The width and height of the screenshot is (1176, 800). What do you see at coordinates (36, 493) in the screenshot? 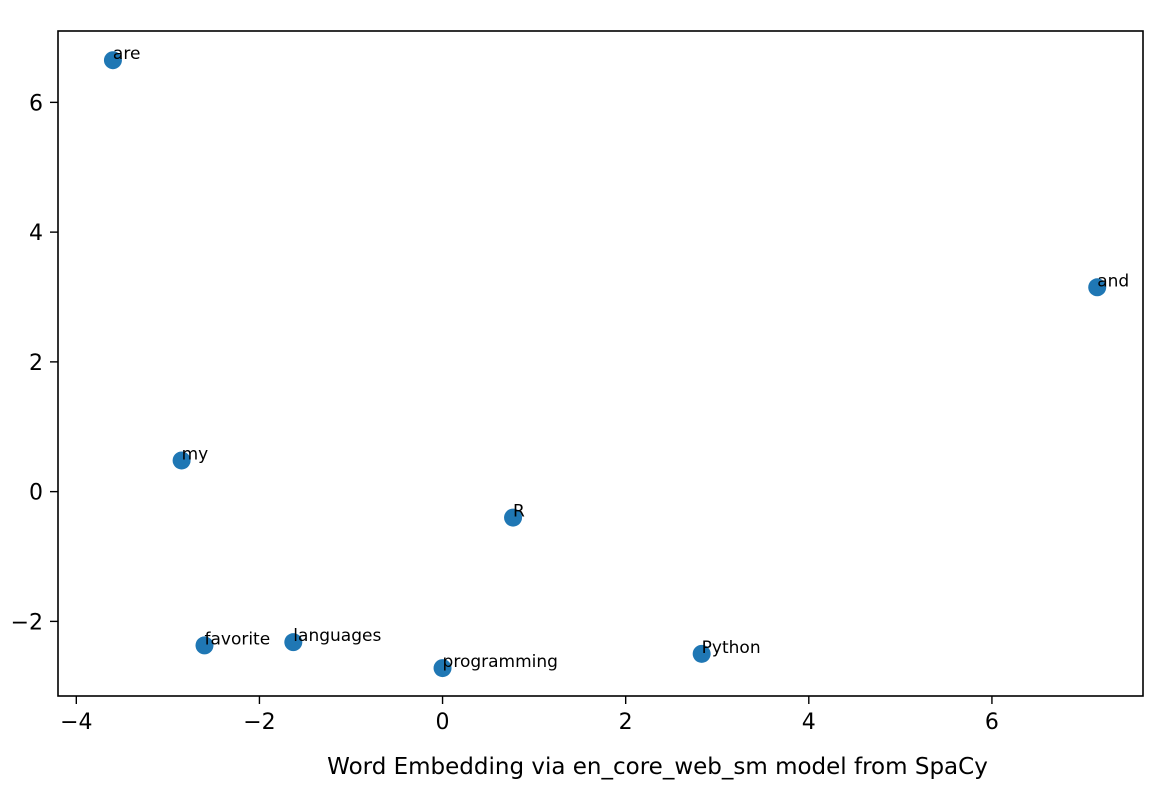
I see `y-tick-label: 0` at bounding box center [36, 493].